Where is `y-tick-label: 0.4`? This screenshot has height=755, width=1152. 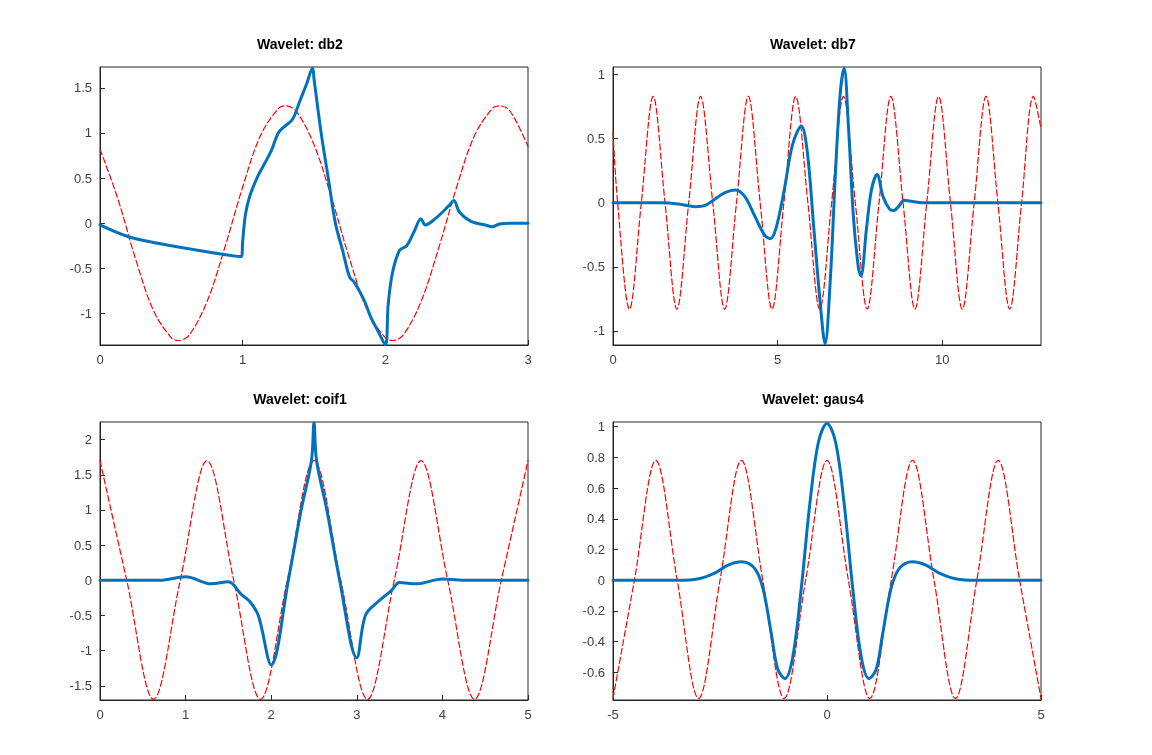 y-tick-label: 0.4 is located at coordinates (595, 519).